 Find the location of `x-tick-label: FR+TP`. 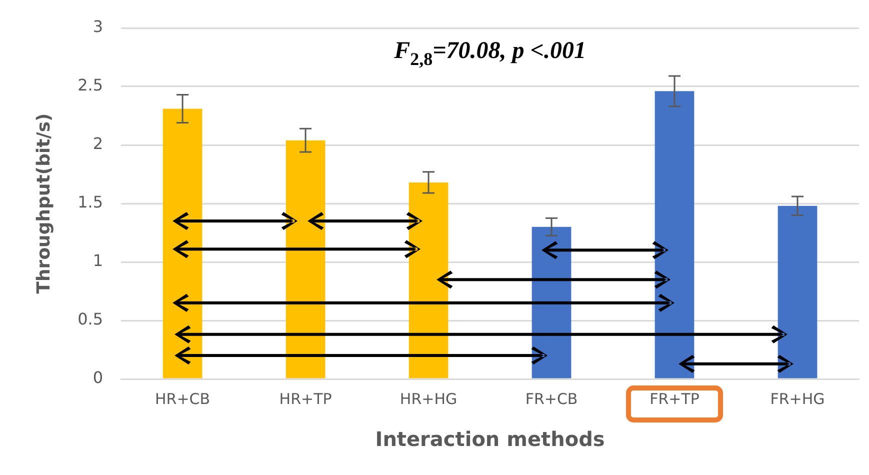

x-tick-label: FR+TP is located at coordinates (675, 399).